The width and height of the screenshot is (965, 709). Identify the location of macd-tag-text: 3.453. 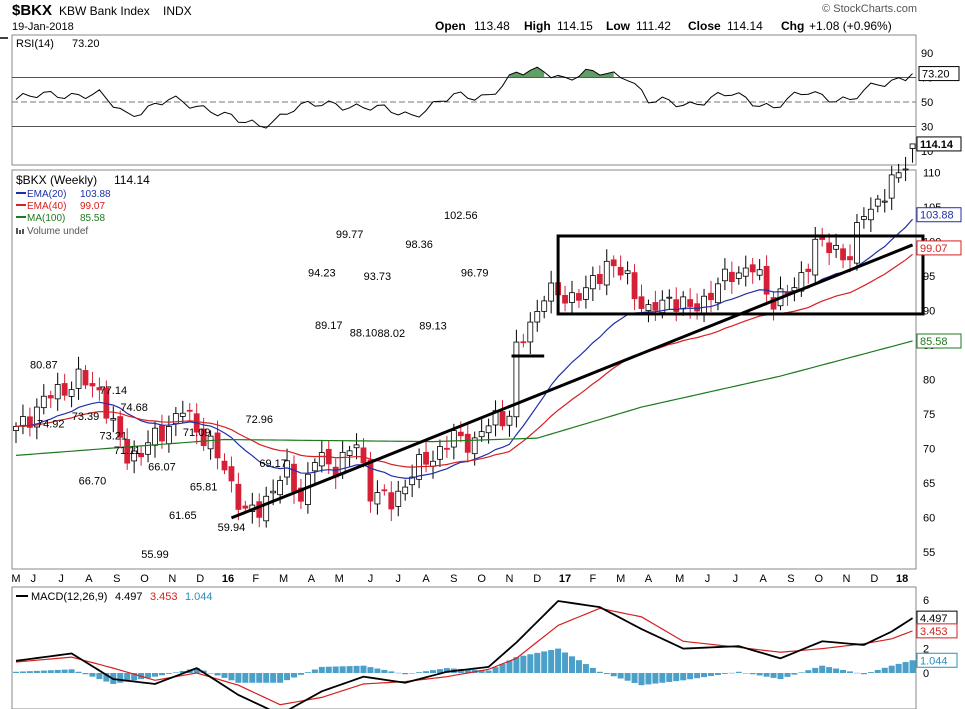
(934, 632).